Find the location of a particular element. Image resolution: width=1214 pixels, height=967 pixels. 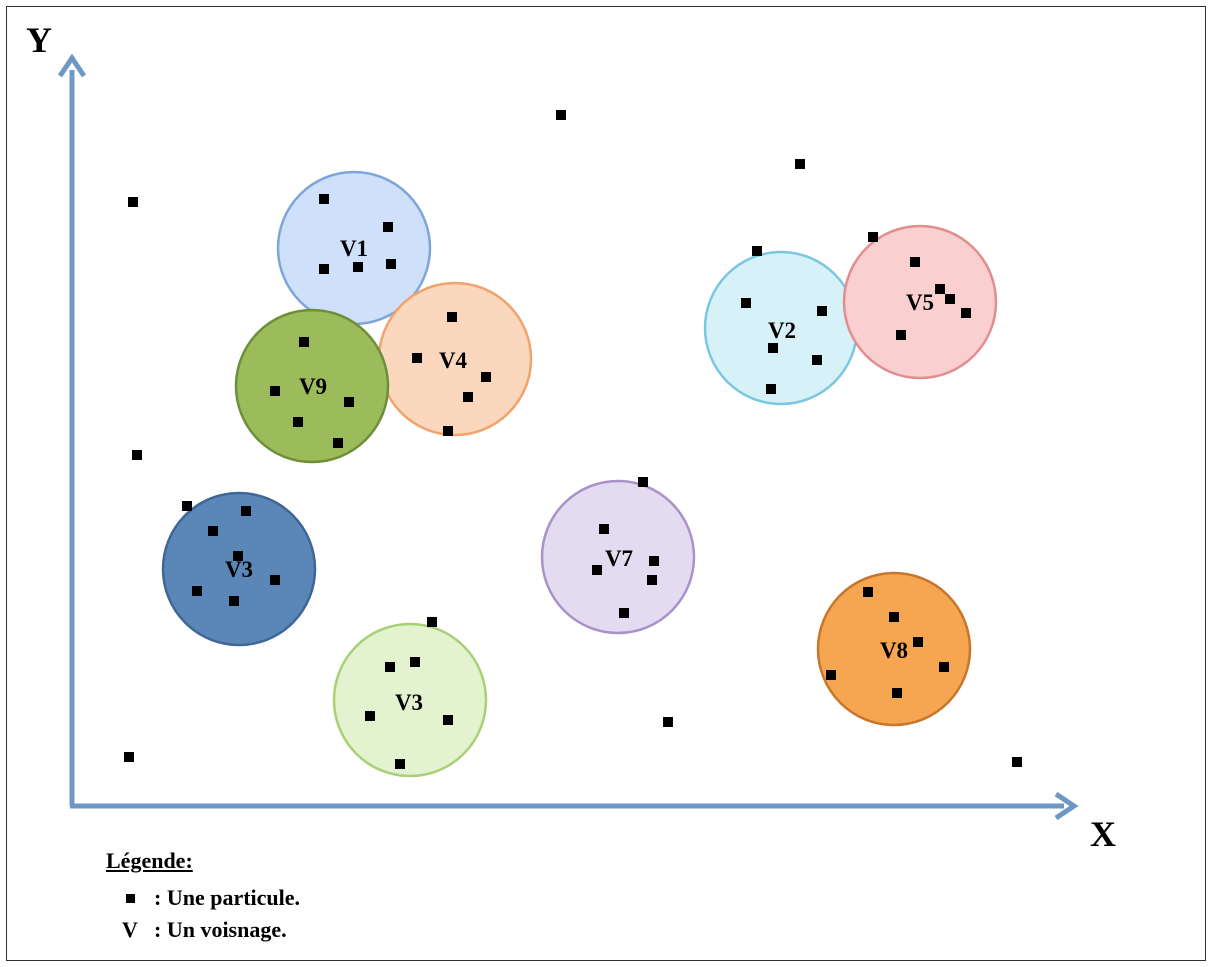

label-v5: V5 is located at coordinates (920, 302).